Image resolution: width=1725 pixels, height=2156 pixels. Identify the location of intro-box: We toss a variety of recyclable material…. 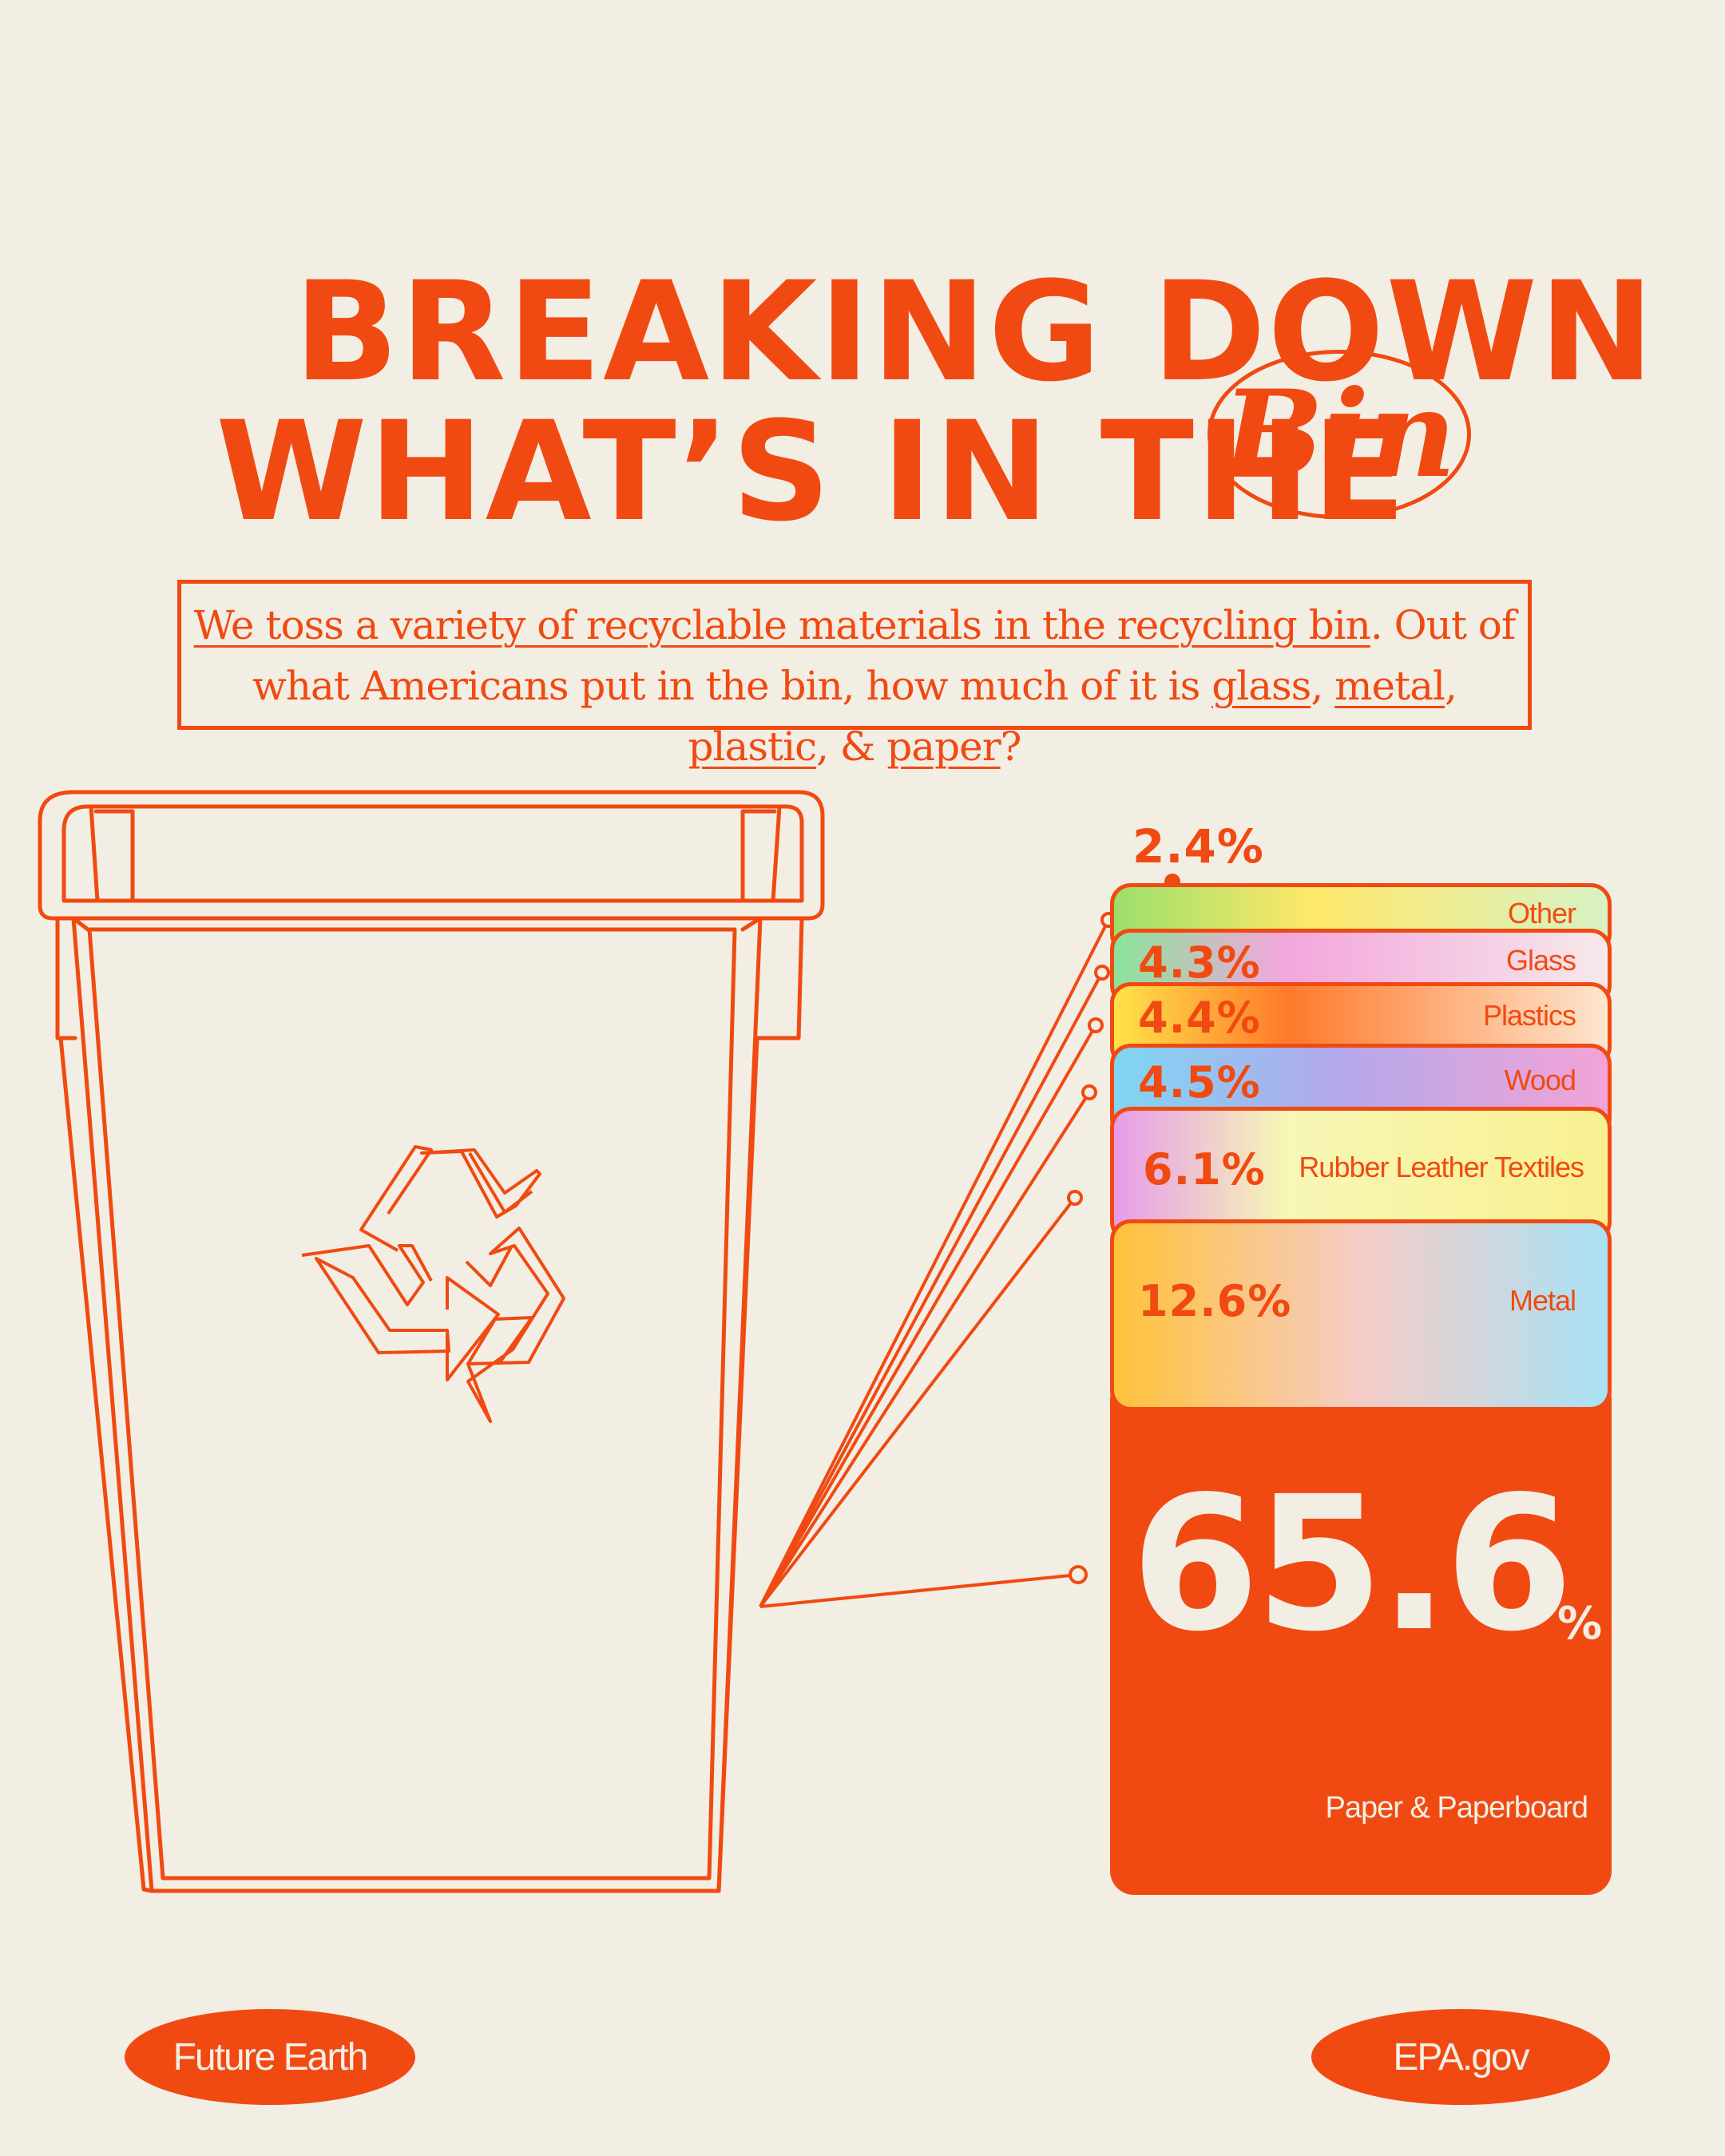
(855, 675).